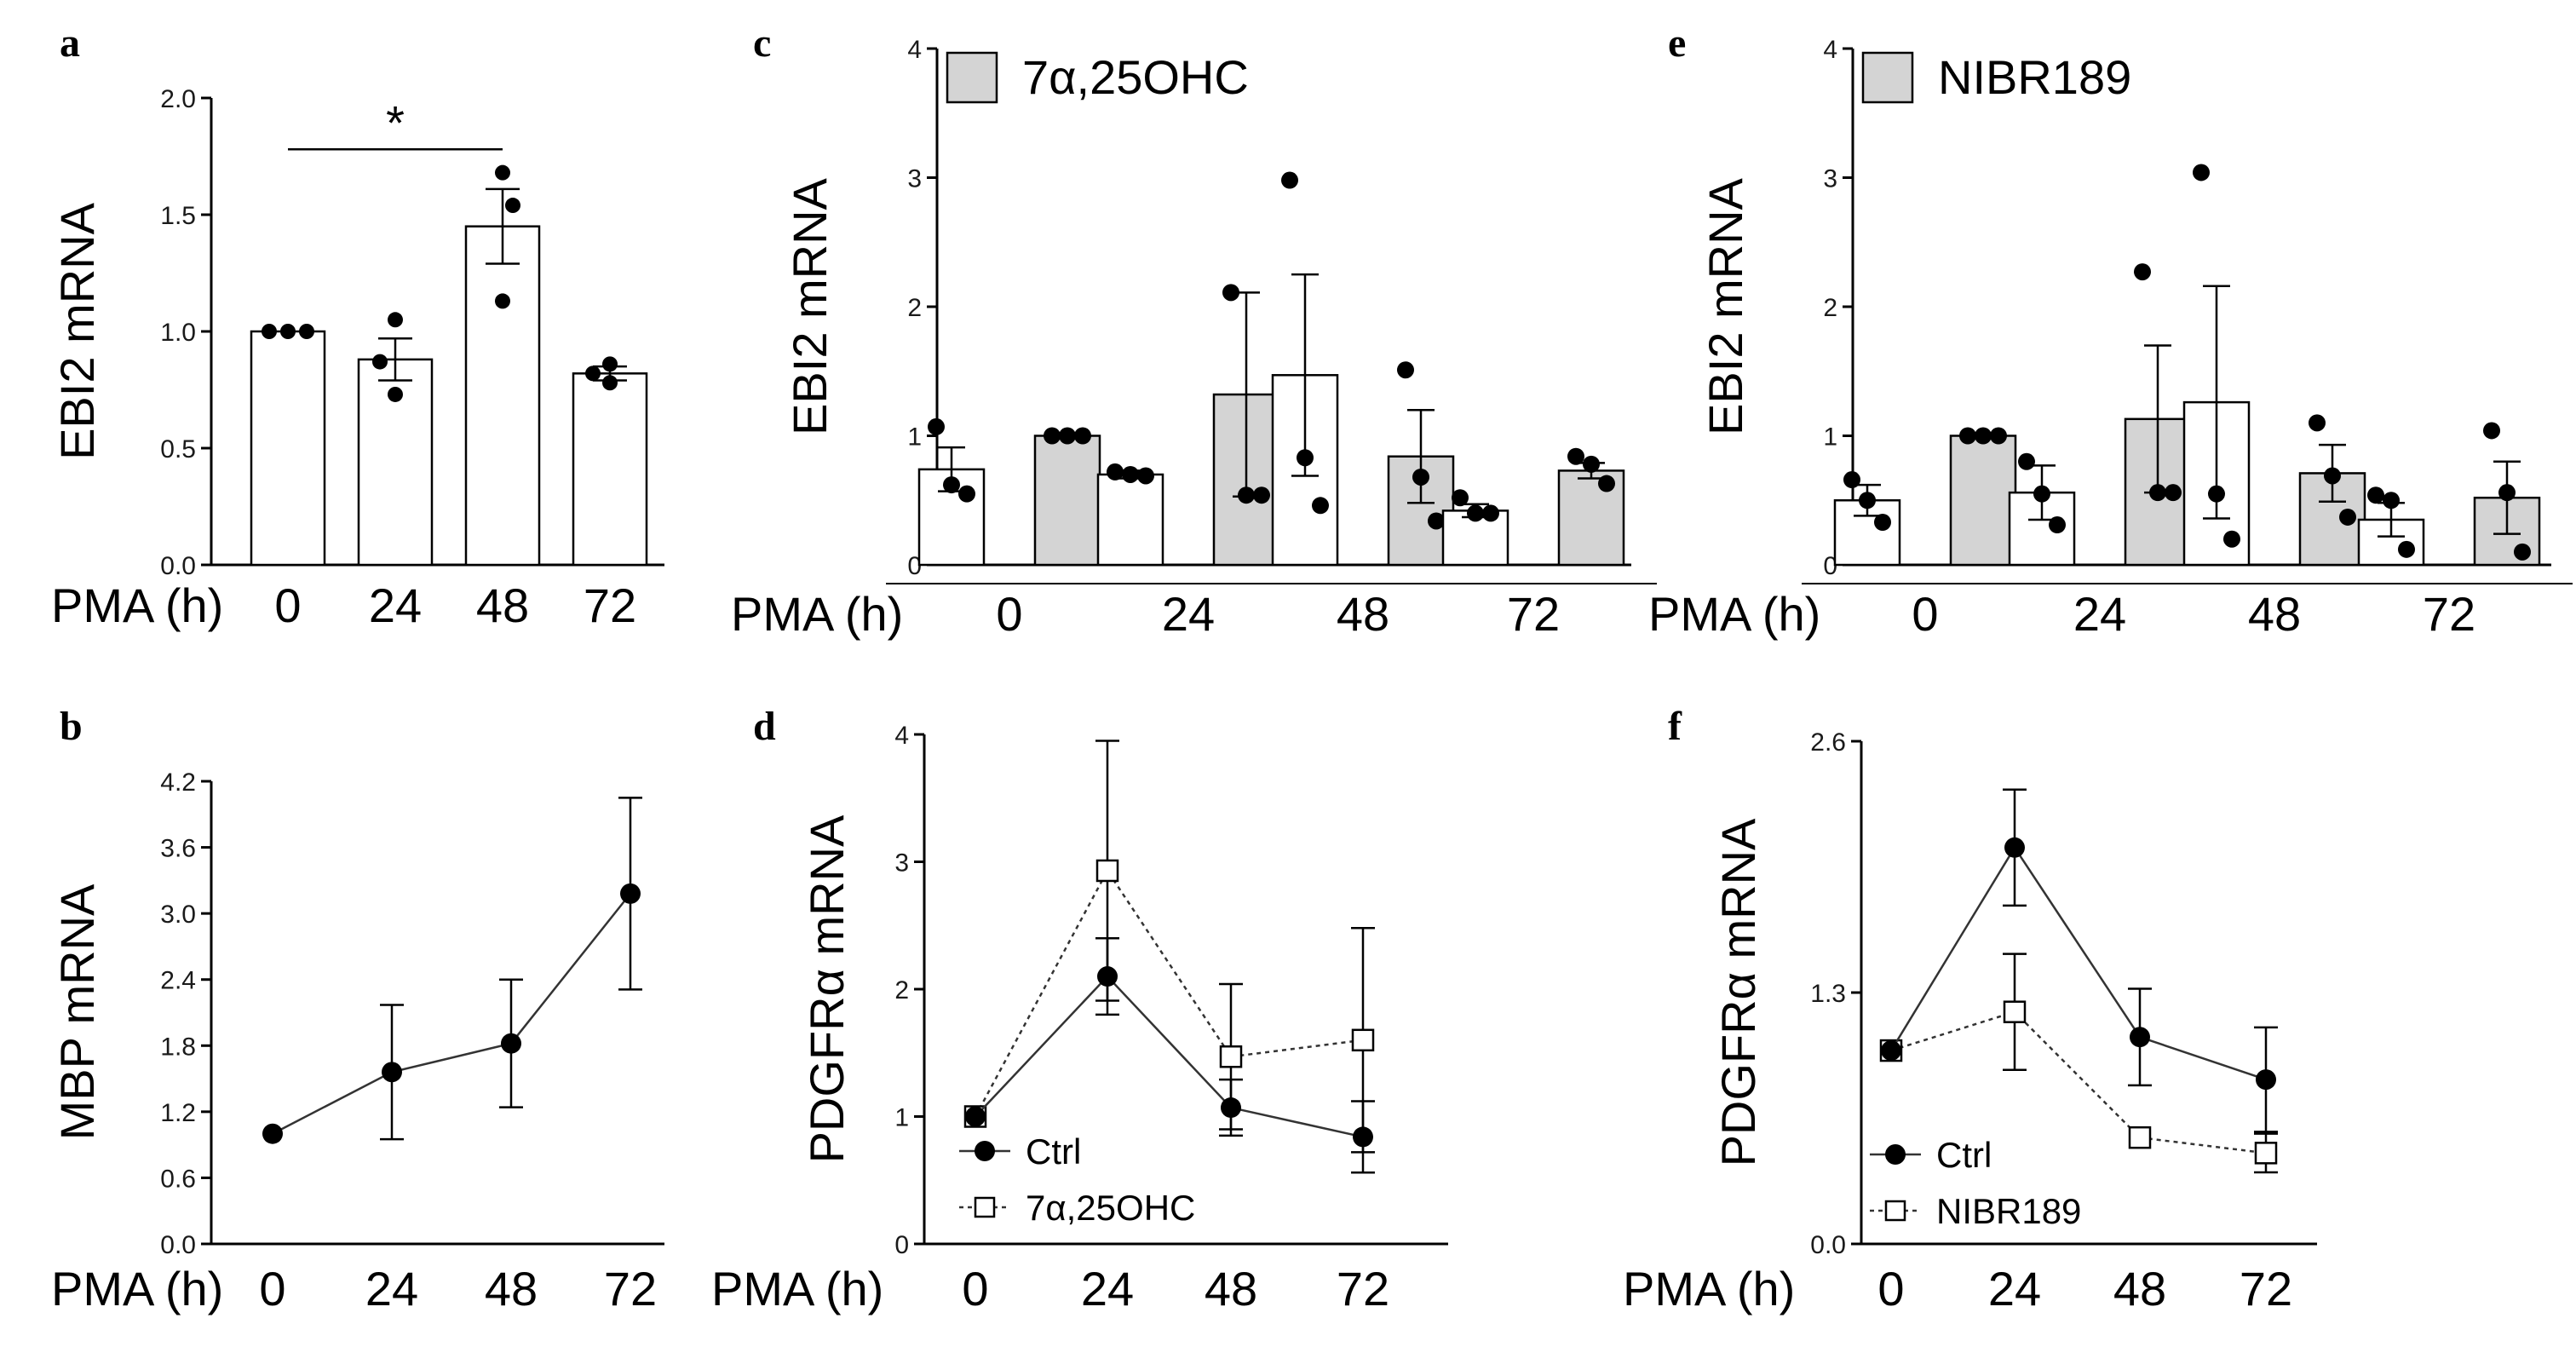 This screenshot has width=2576, height=1347. What do you see at coordinates (2035, 77) in the screenshot?
I see `legend-label: NIBR189` at bounding box center [2035, 77].